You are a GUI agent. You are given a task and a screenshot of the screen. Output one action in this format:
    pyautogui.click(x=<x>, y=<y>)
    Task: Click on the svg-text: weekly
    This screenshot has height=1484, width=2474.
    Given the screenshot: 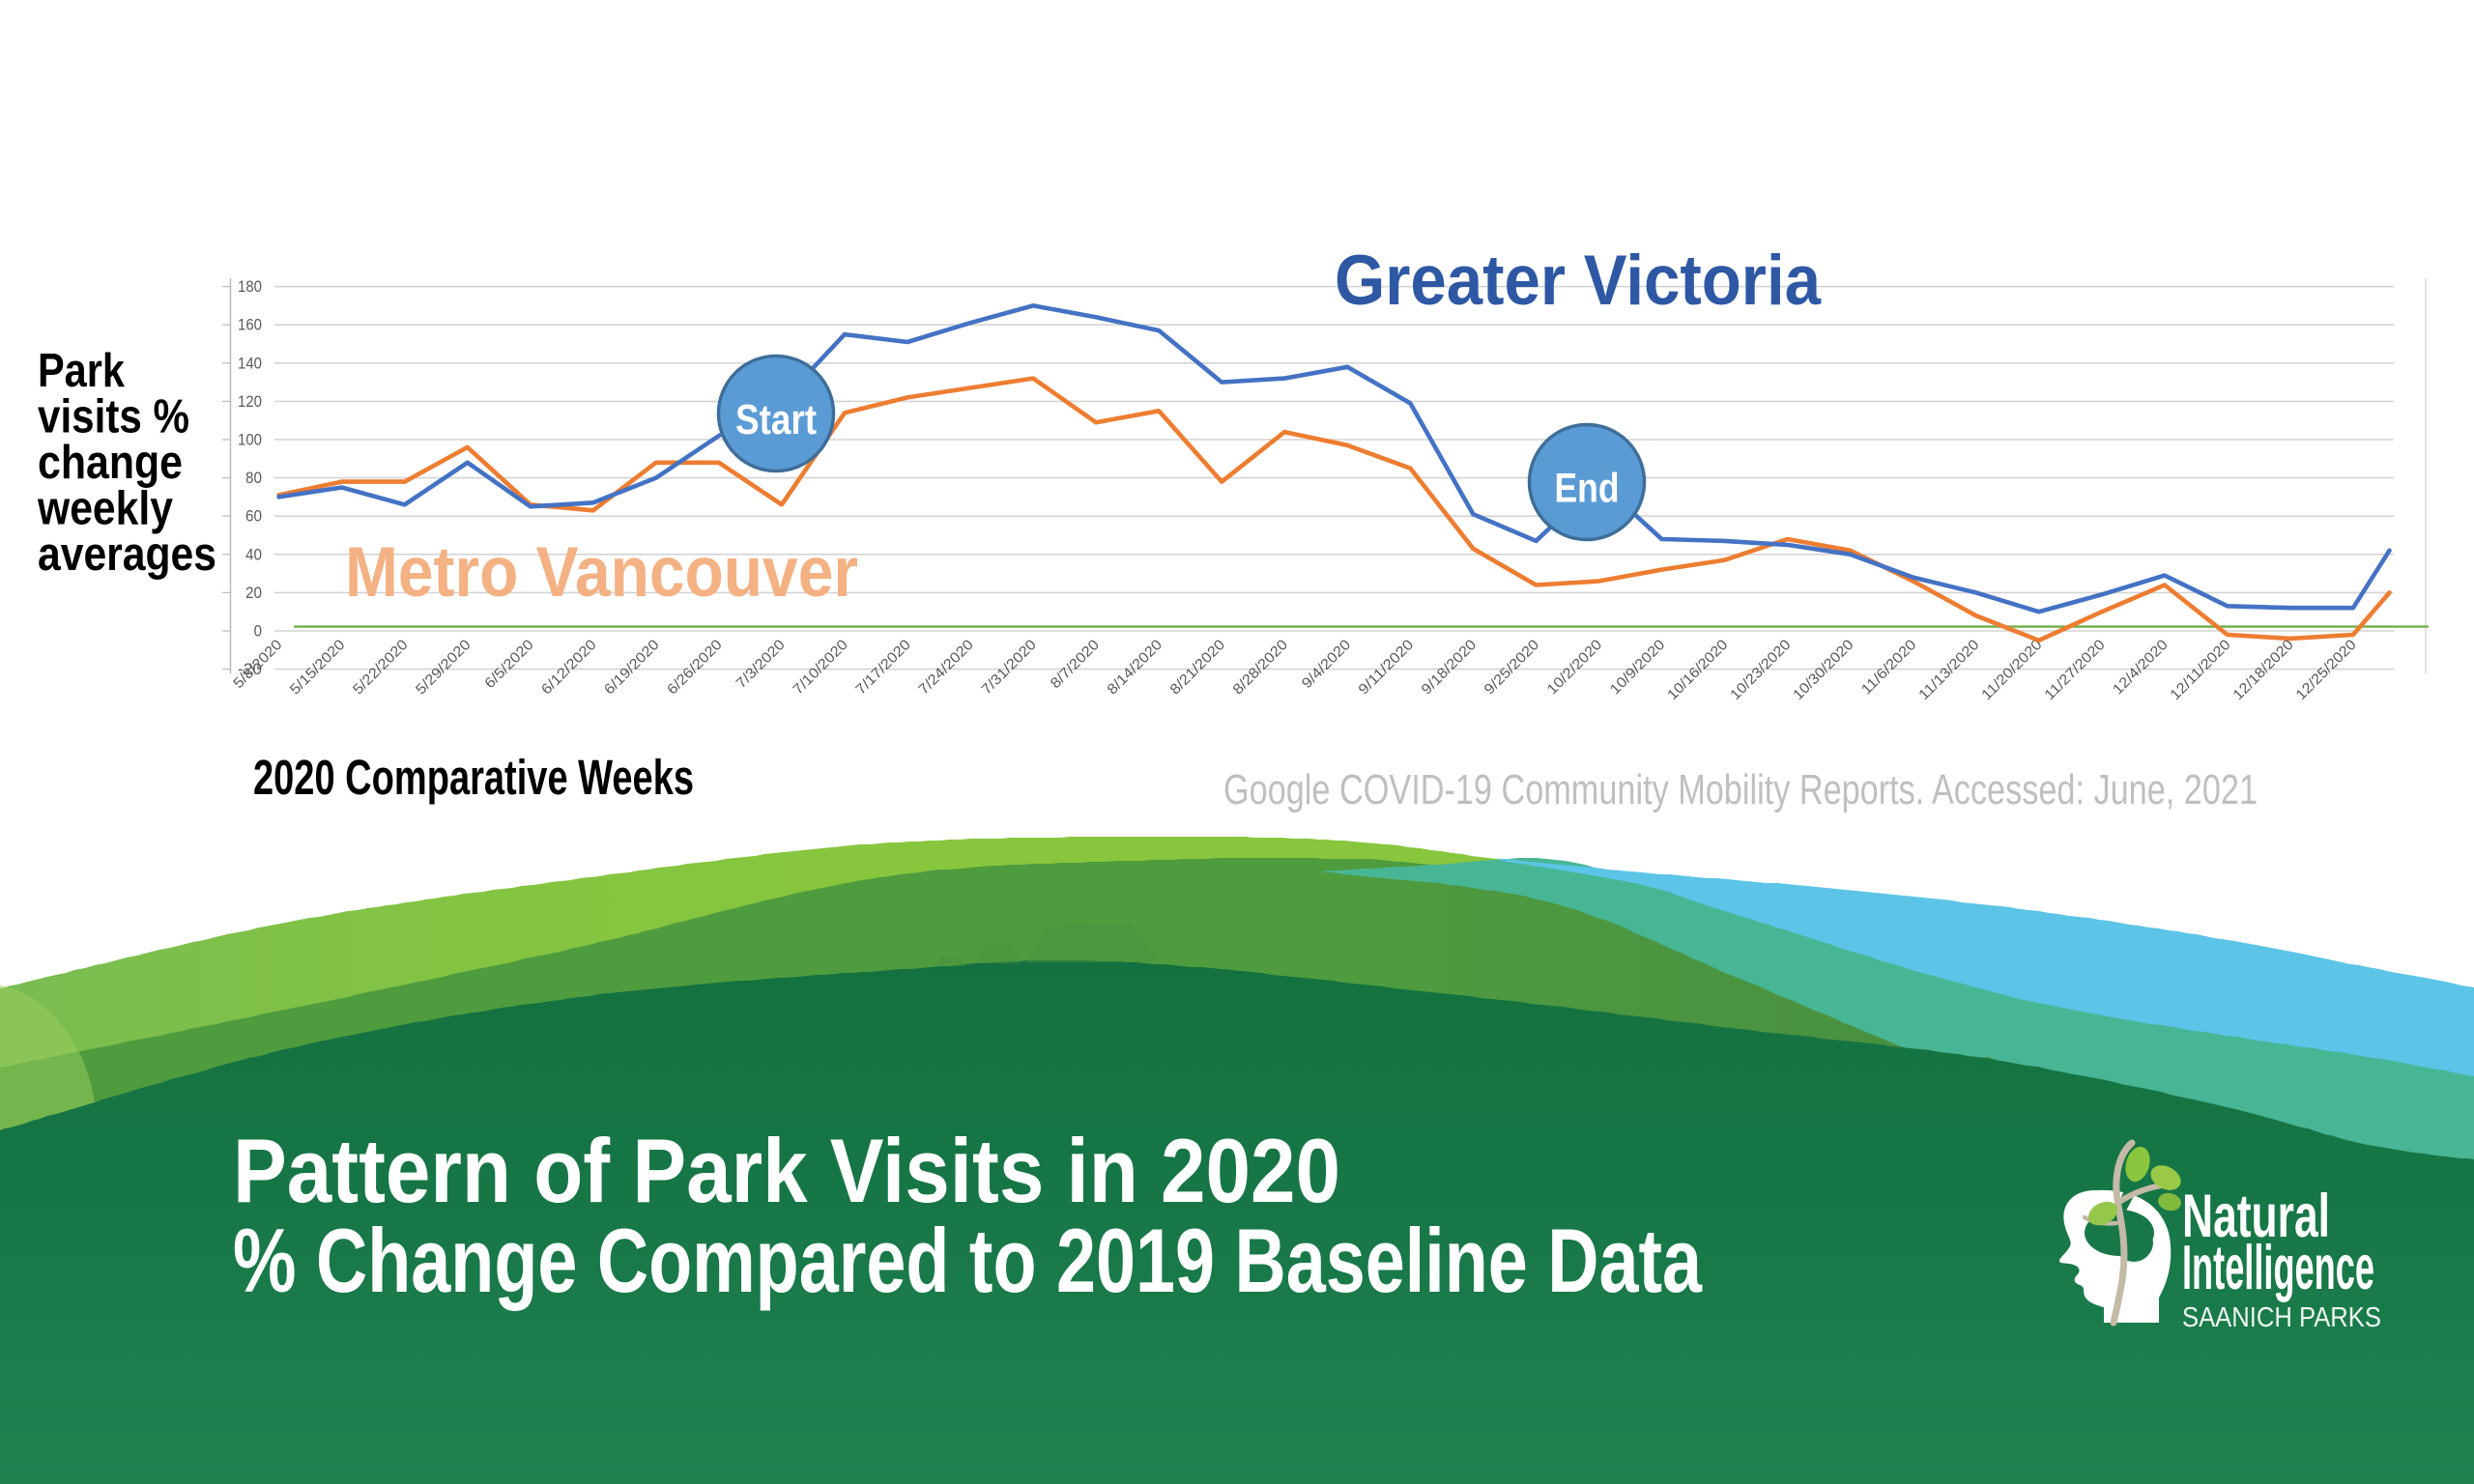 What is the action you would take?
    pyautogui.click(x=105, y=509)
    